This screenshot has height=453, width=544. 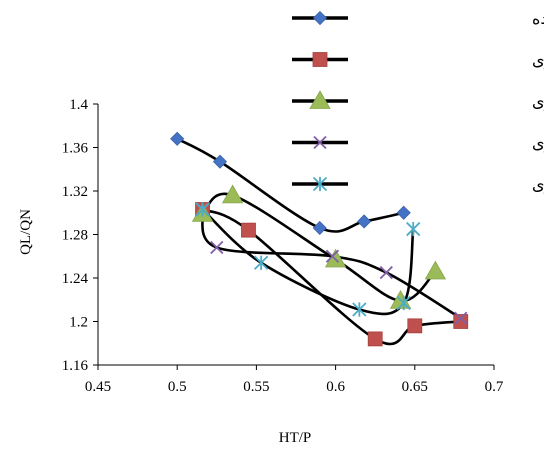 I want to click on y-tick-label: 1.24, so click(x=75, y=279).